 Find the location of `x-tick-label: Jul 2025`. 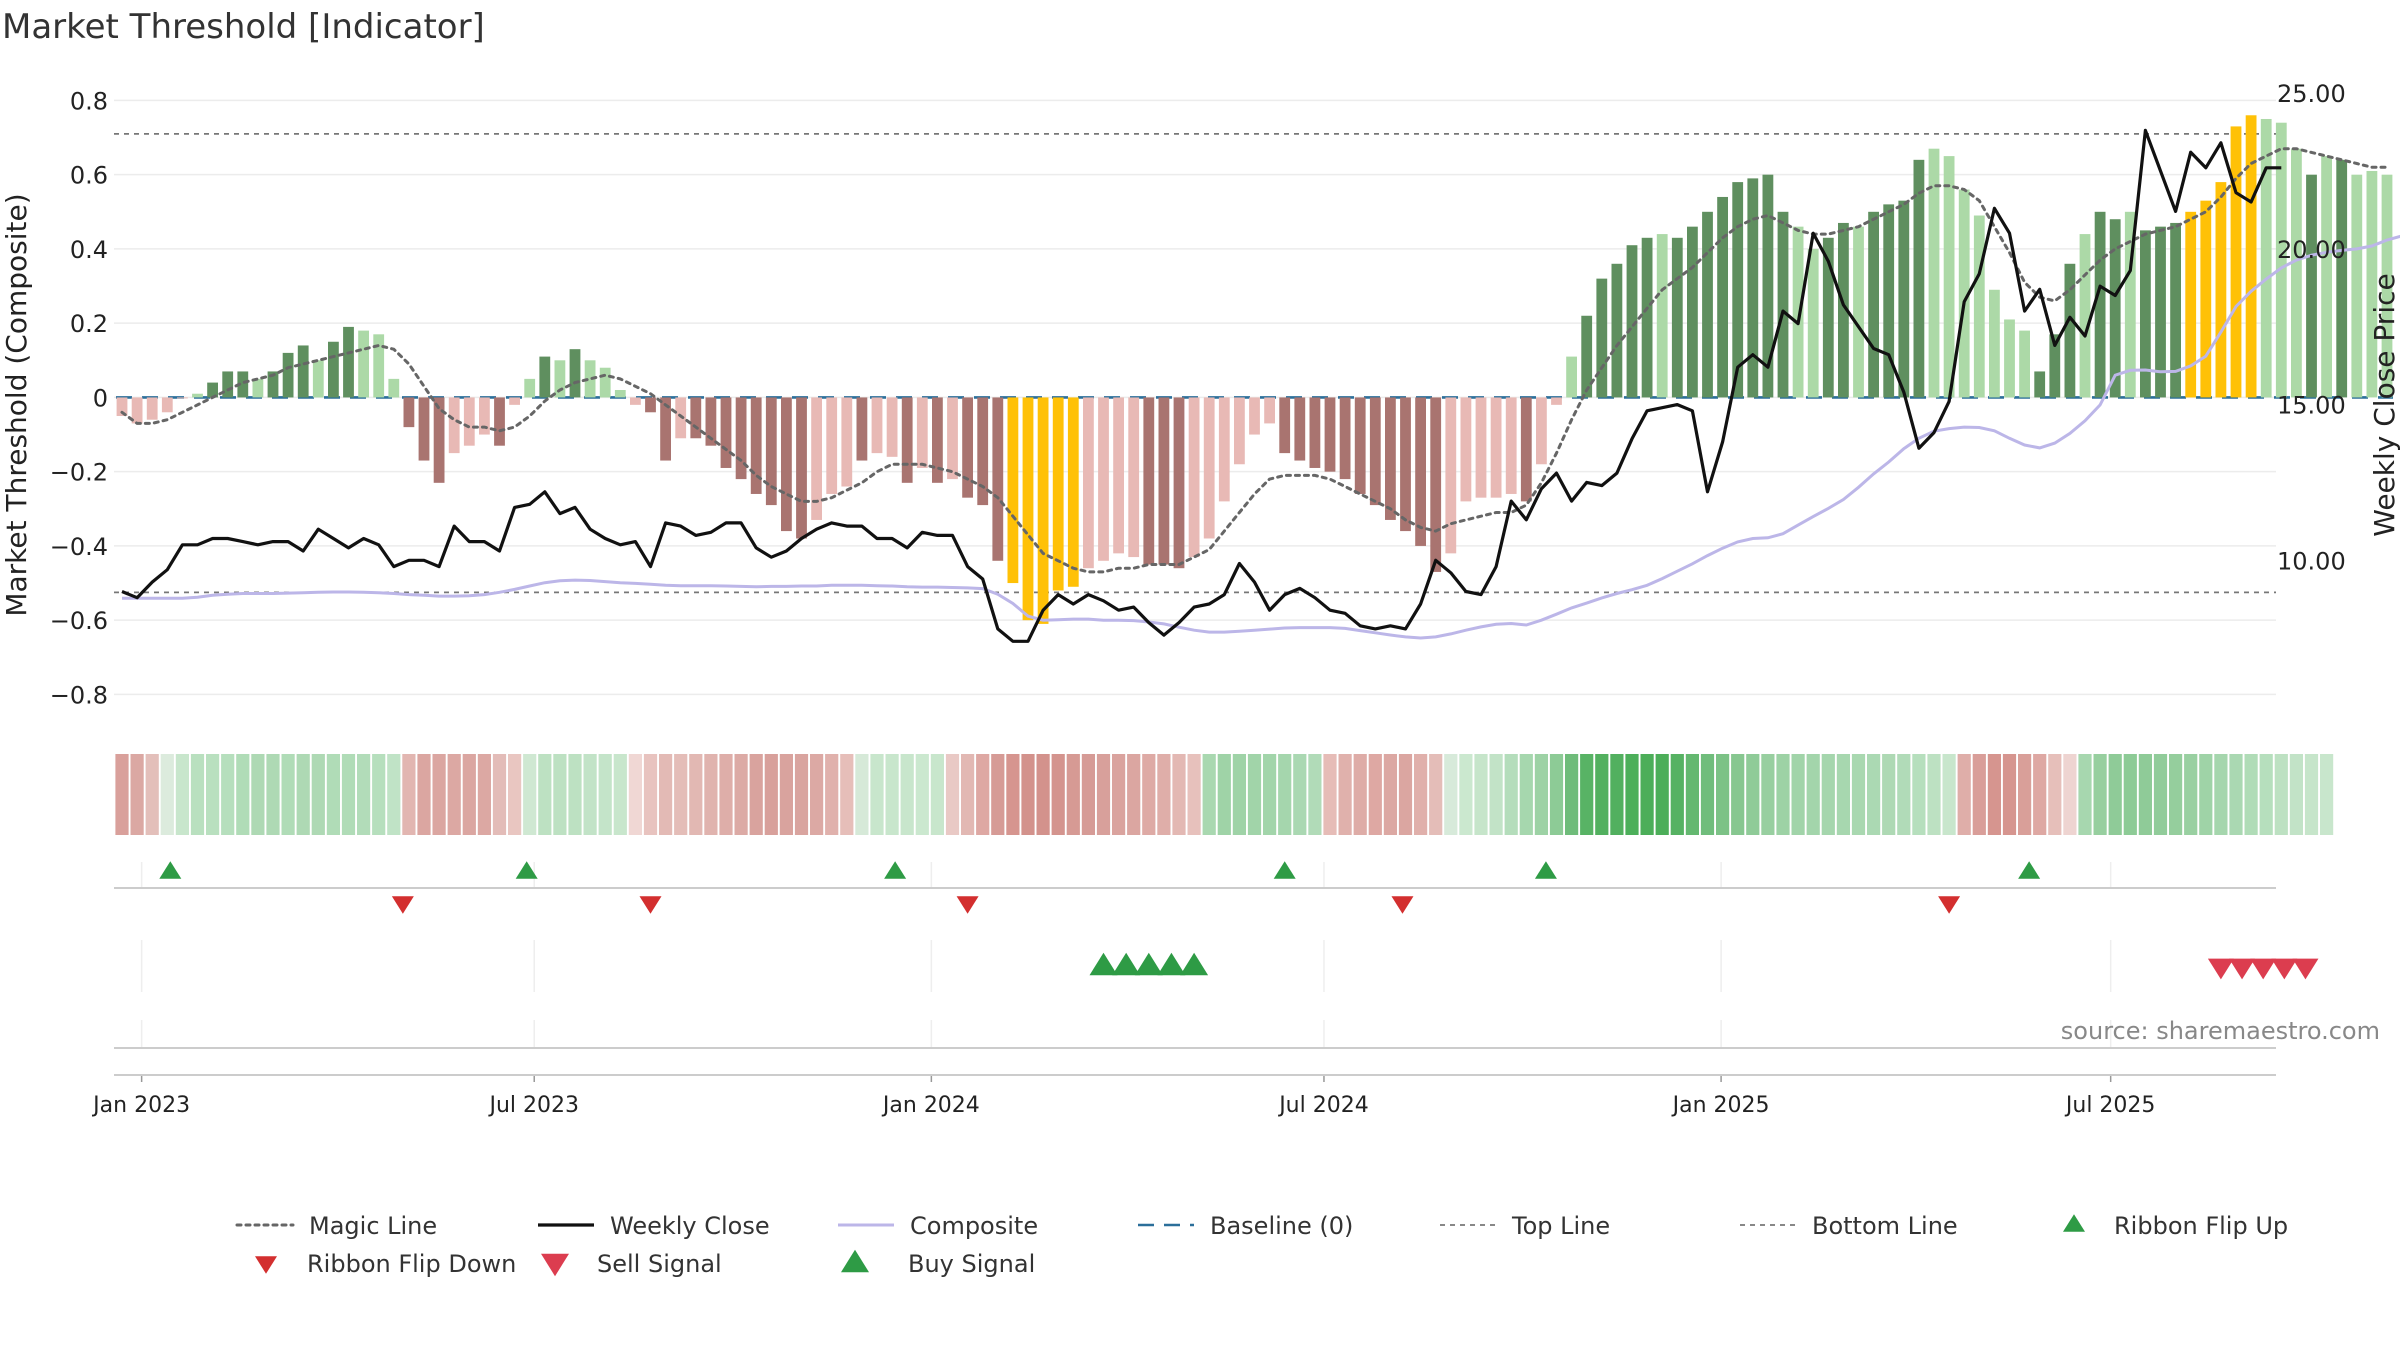

x-tick-label: Jul 2025 is located at coordinates (2110, 1105).